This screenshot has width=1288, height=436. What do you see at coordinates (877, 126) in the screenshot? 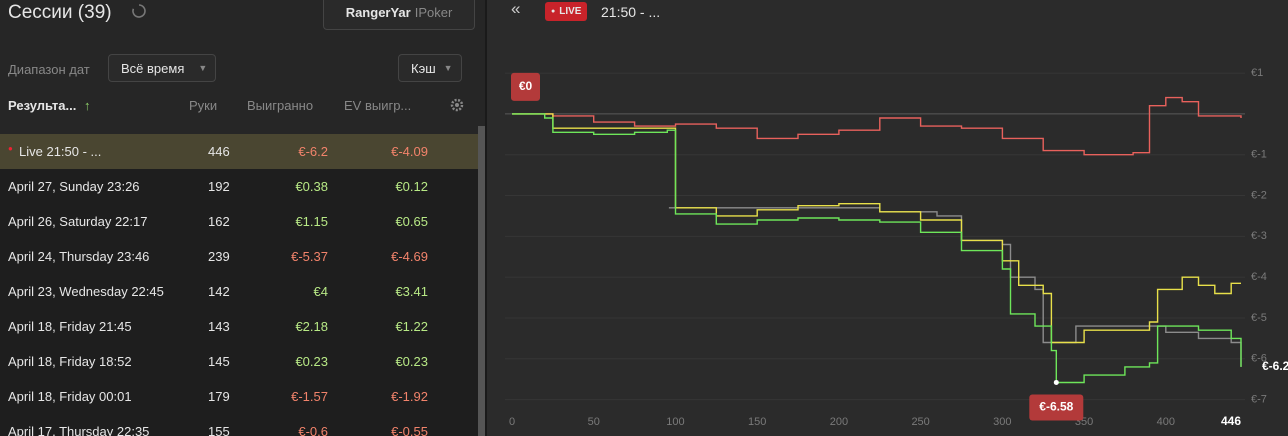
I see `series-line` at bounding box center [877, 126].